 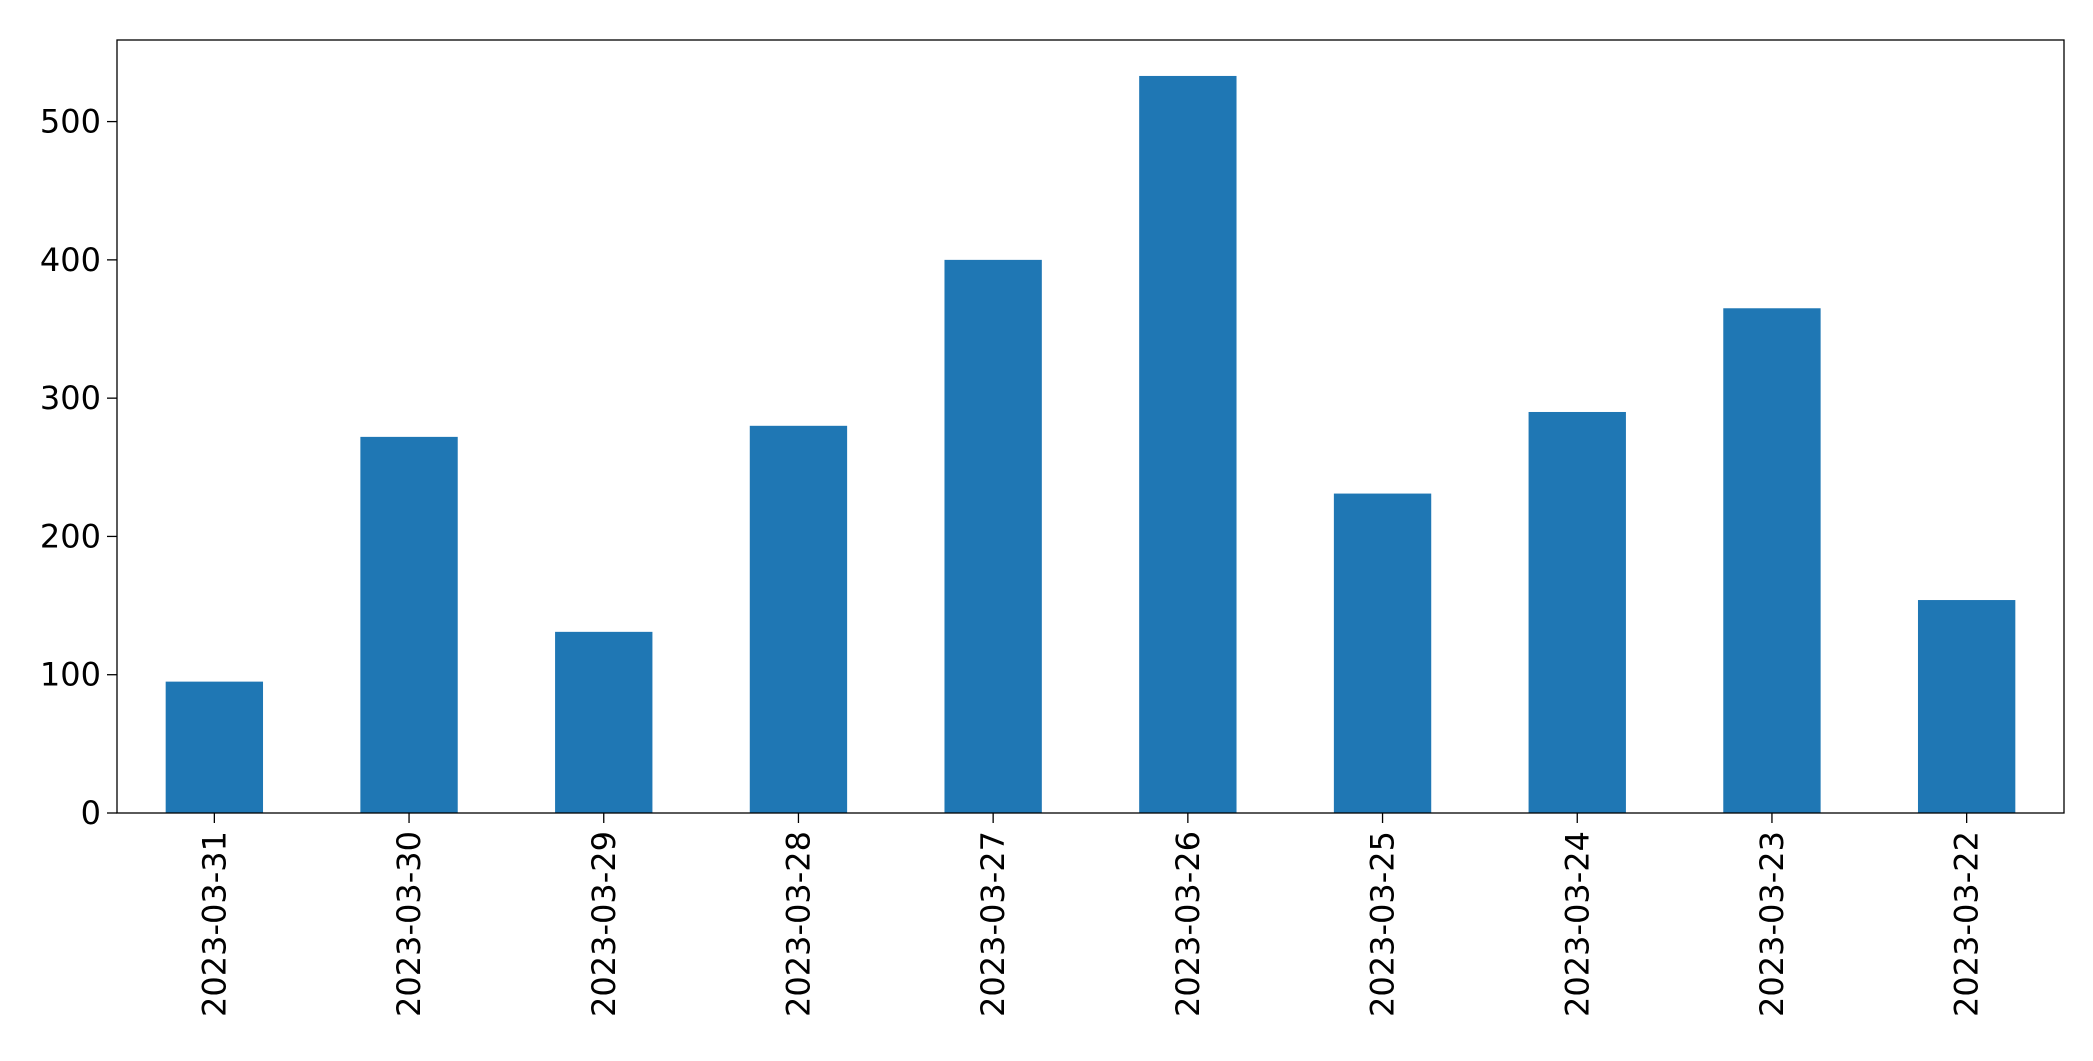 What do you see at coordinates (70, 675) in the screenshot?
I see `y-tick-label: 100` at bounding box center [70, 675].